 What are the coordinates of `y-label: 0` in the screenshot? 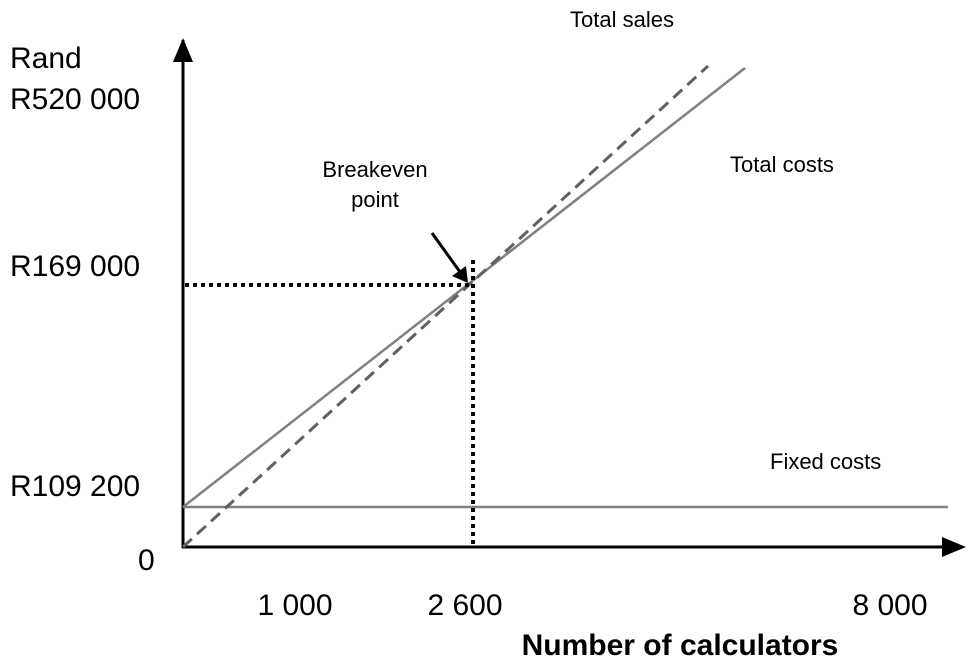 It's located at (146, 560).